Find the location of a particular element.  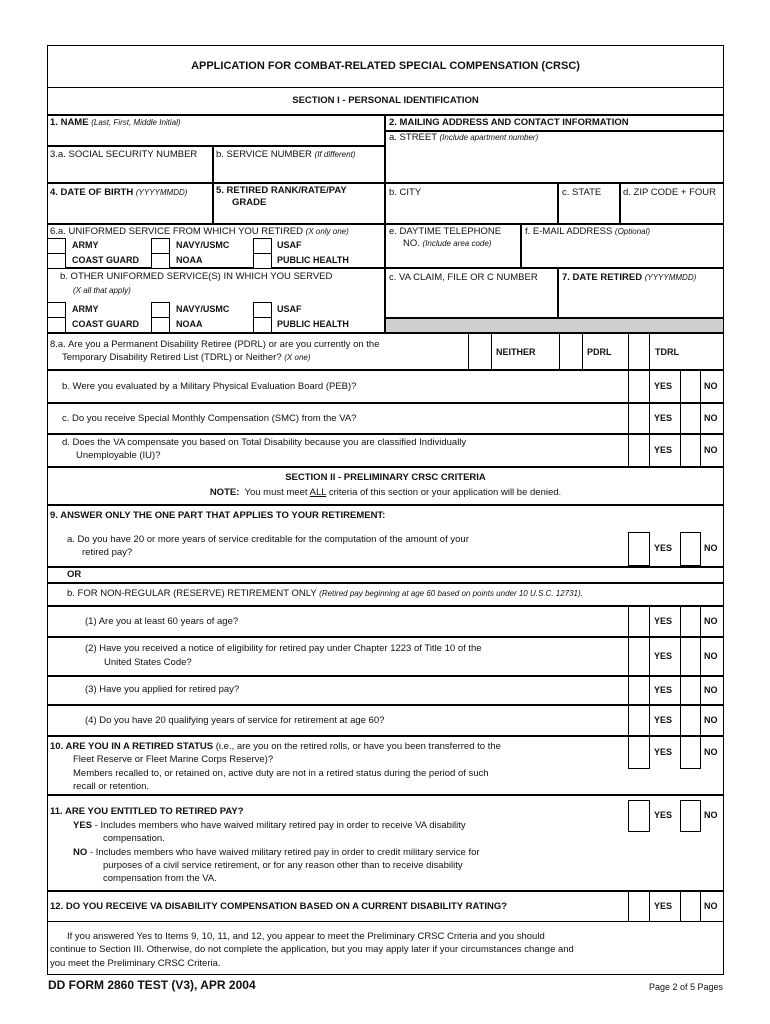

yn-8c-yes-checkbox is located at coordinates (639, 418).